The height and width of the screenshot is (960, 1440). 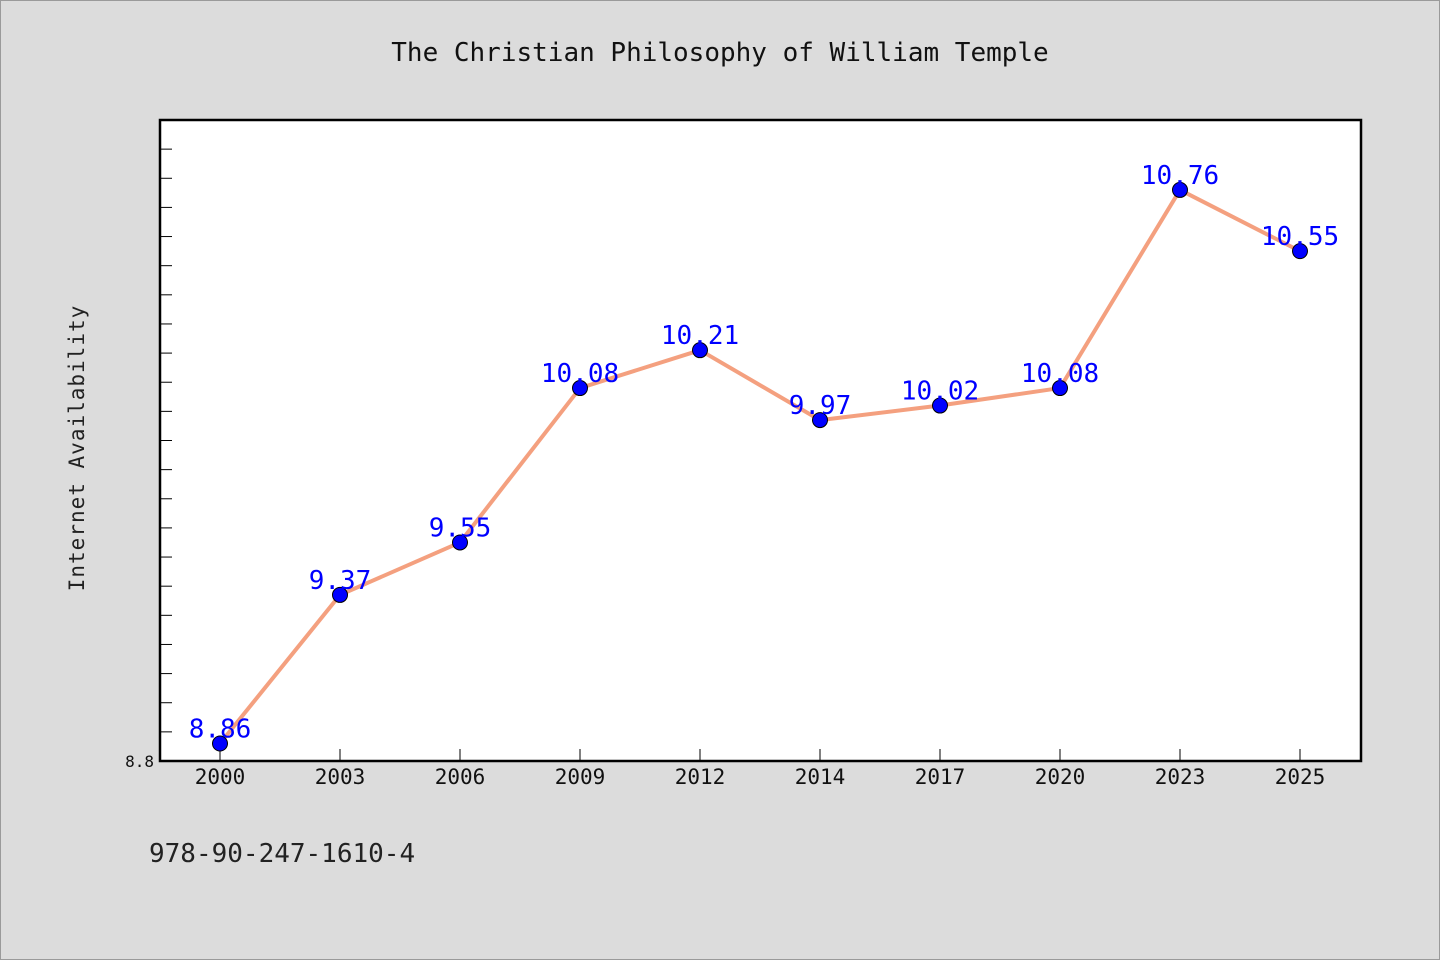 I want to click on x-tick-label: 2014, so click(x=820, y=777).